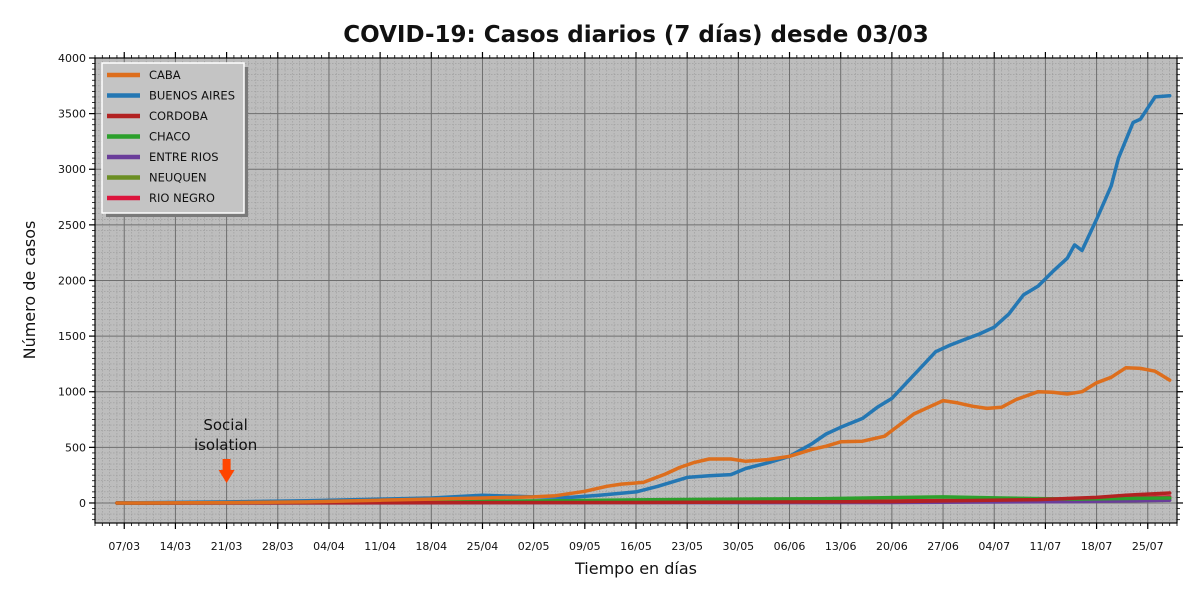  I want to click on legend-label-rio-negro: RIO NEGRO, so click(182, 198).